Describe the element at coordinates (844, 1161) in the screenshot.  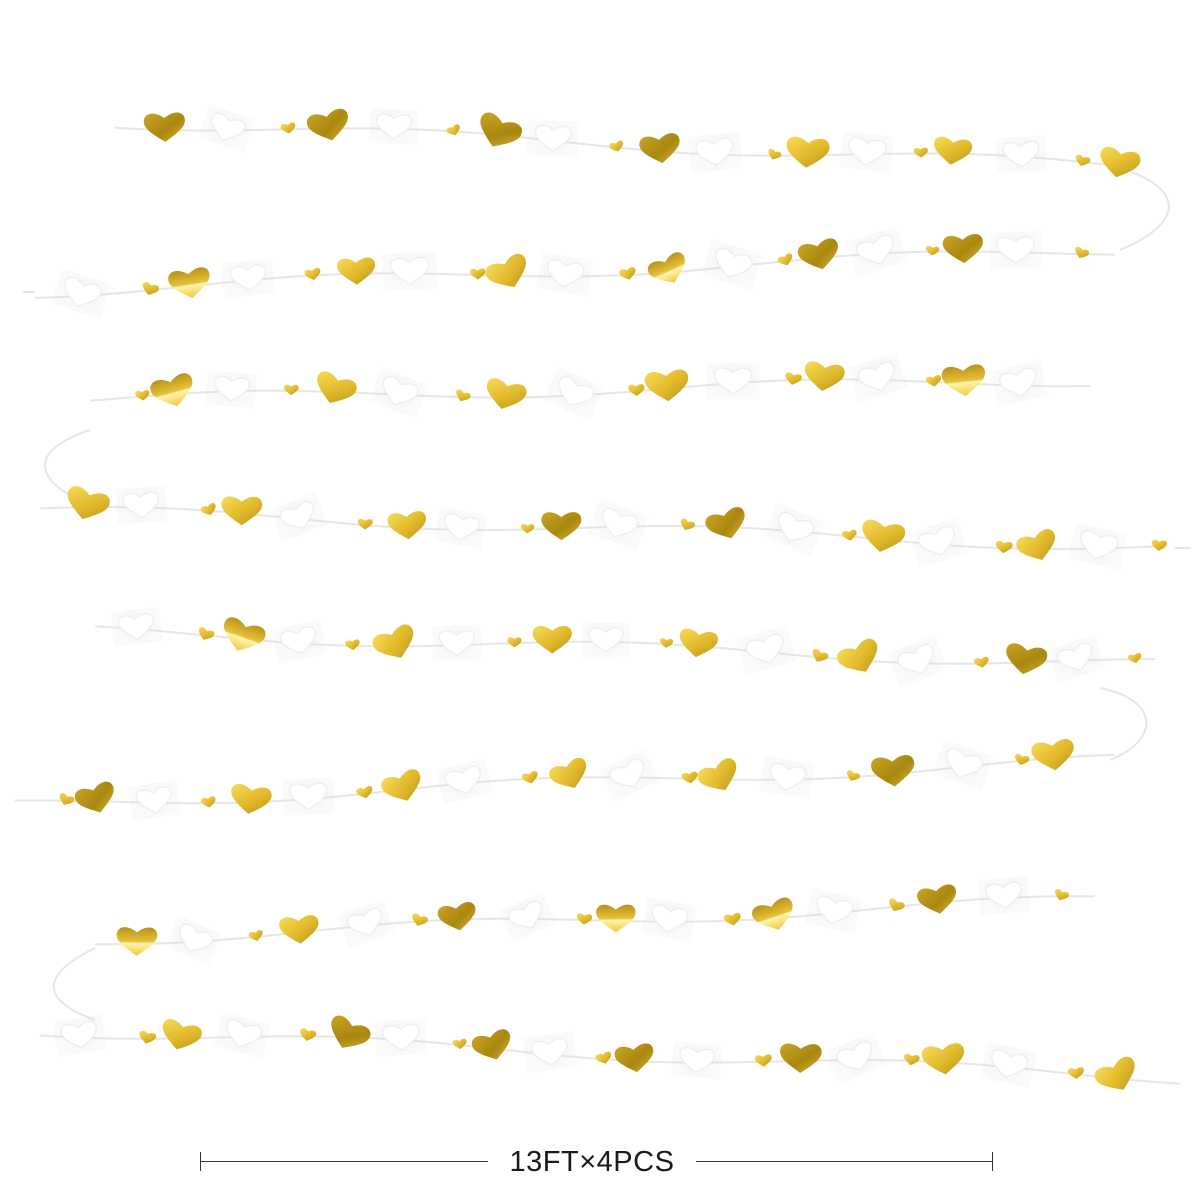
I see `dimension-line-right` at that location.